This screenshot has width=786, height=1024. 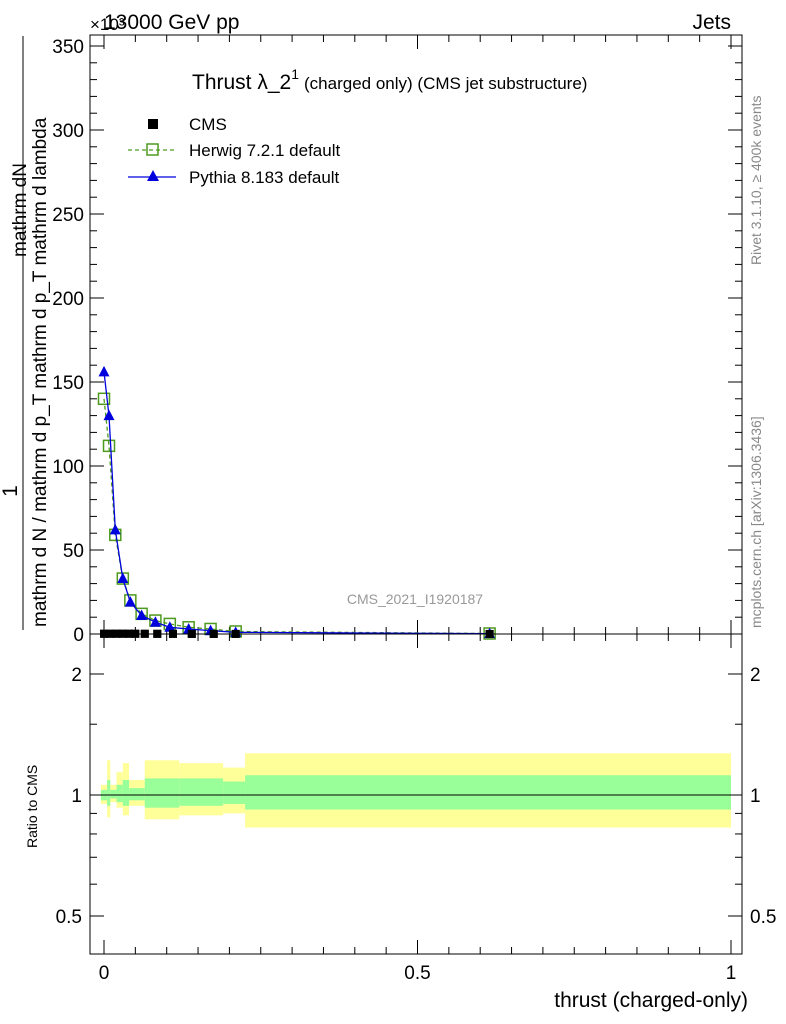 I want to click on legend-herwig-marker, so click(x=152, y=149).